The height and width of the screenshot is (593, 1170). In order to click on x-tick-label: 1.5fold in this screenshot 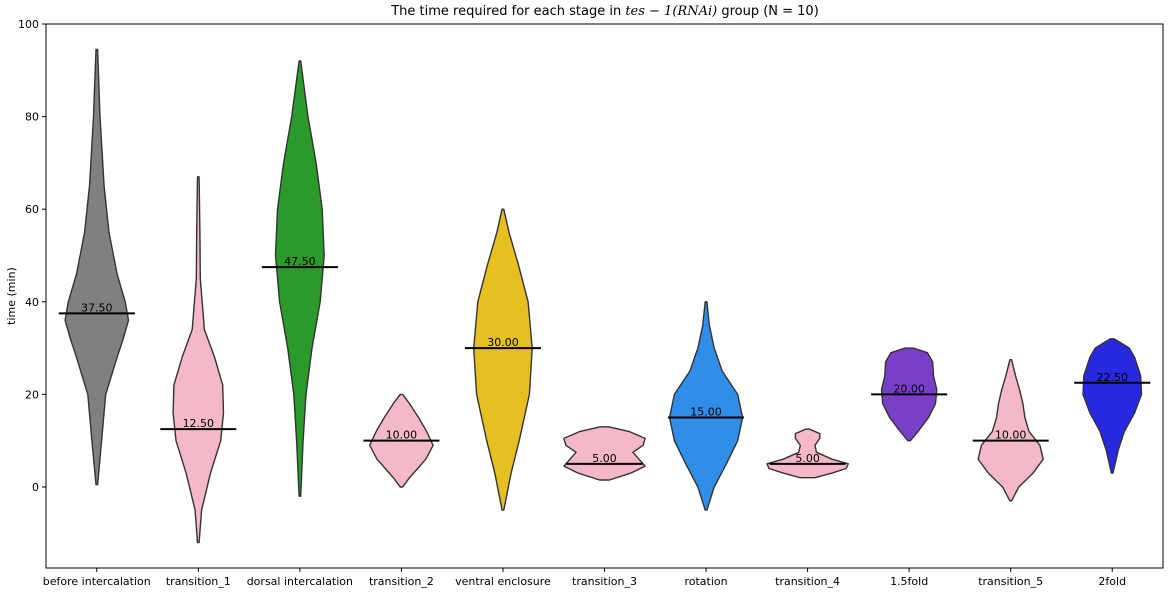, I will do `click(909, 581)`.